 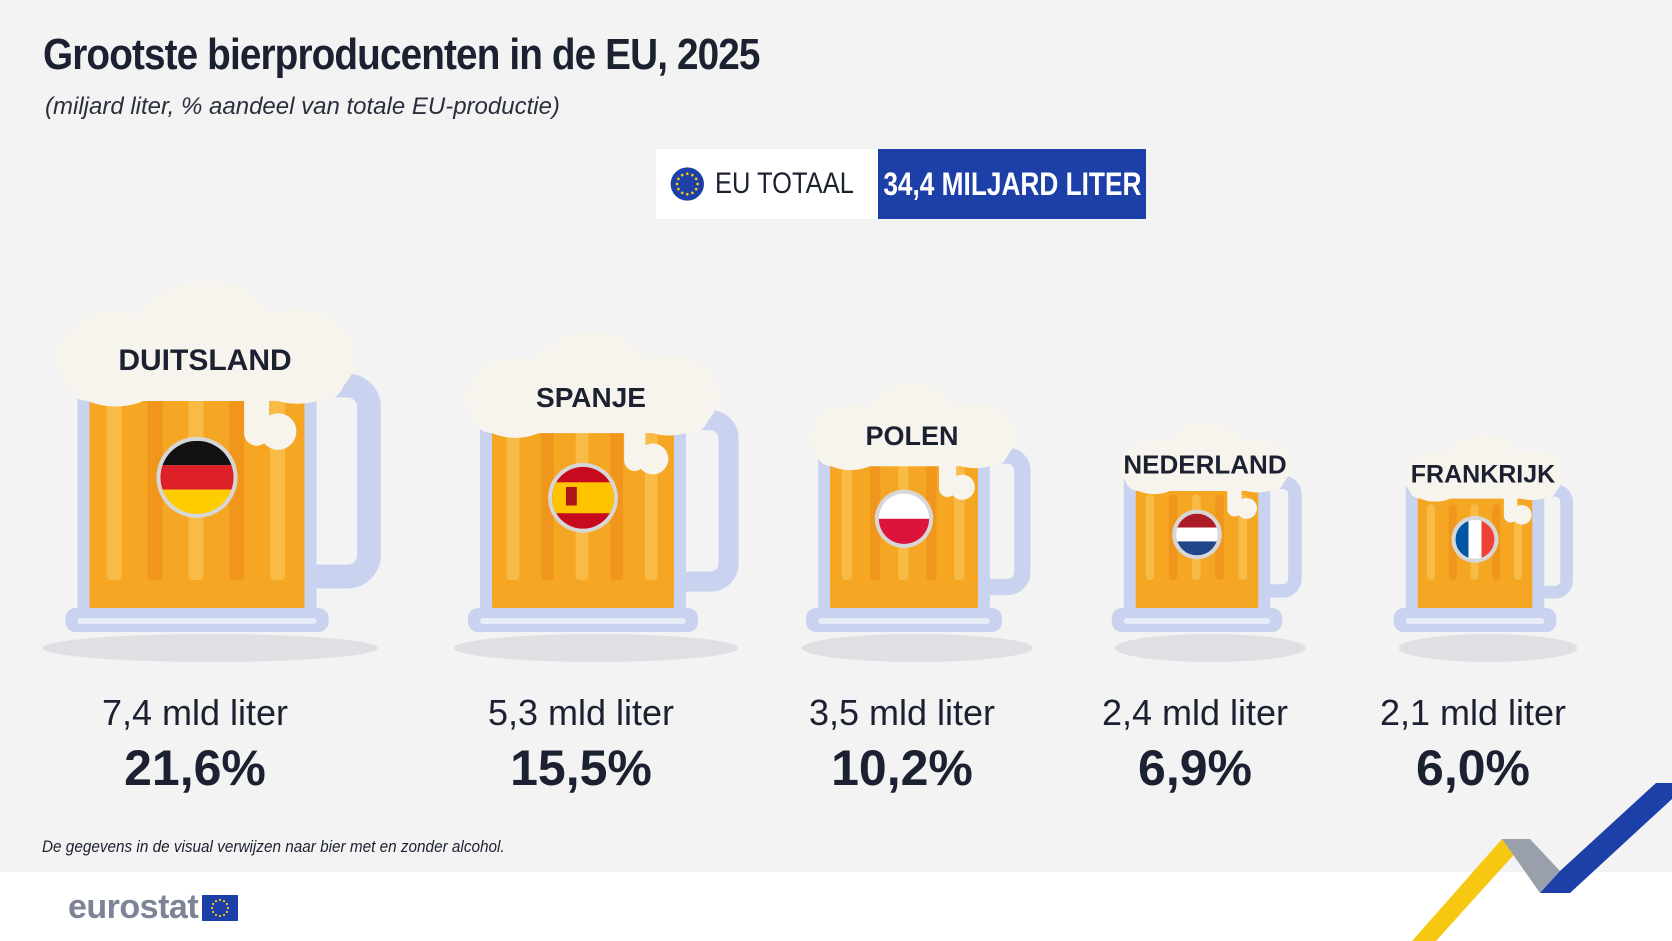 What do you see at coordinates (581, 768) in the screenshot?
I see `share-label: 15,5%` at bounding box center [581, 768].